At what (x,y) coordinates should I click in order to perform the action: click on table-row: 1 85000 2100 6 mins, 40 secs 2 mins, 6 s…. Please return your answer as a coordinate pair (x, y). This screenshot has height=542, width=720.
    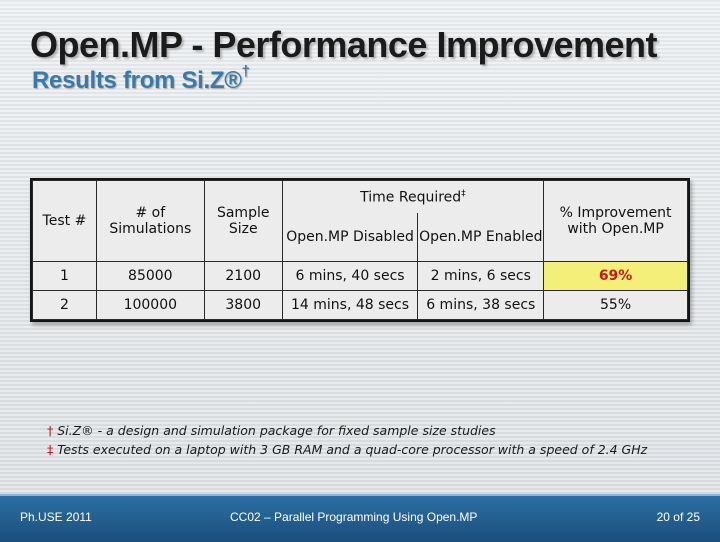
    Looking at the image, I should click on (360, 276).